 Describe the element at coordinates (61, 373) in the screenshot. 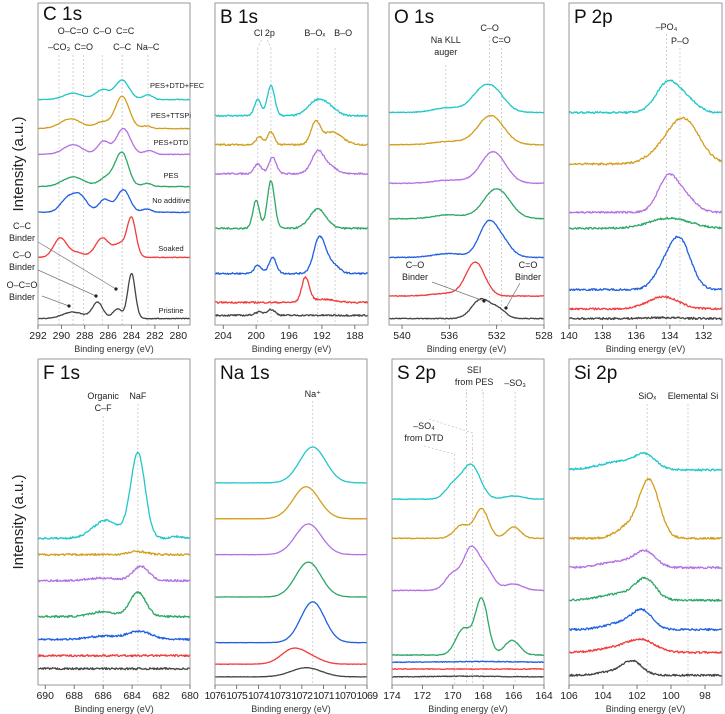

I see `panel-title: F 1s` at that location.